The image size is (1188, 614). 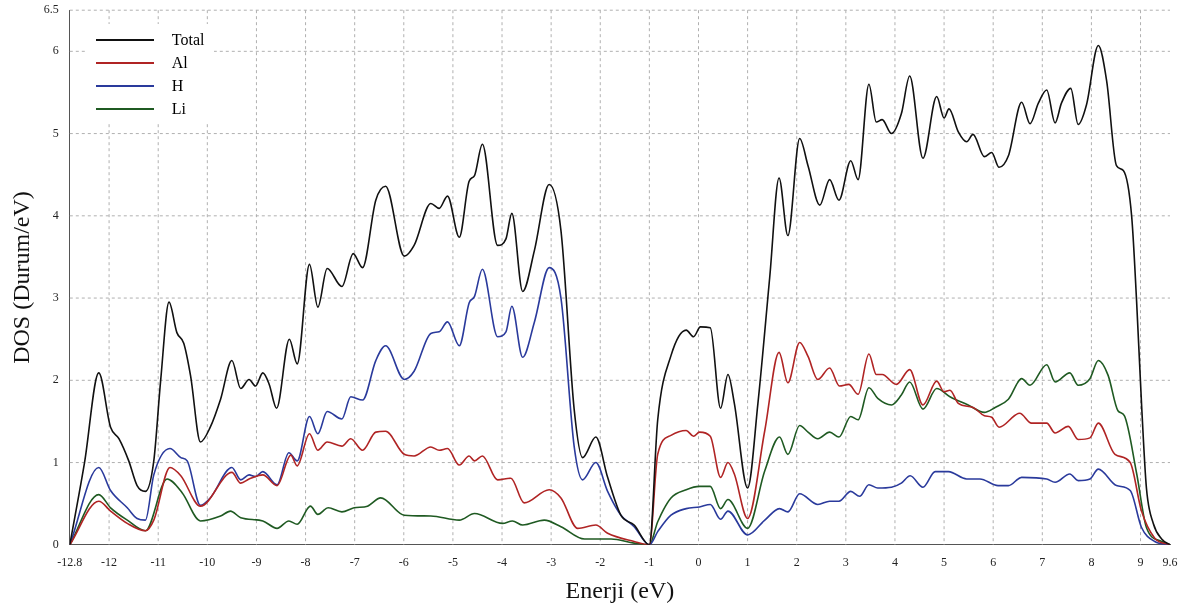 I want to click on x-tick-label: 9.6, so click(x=1170, y=562).